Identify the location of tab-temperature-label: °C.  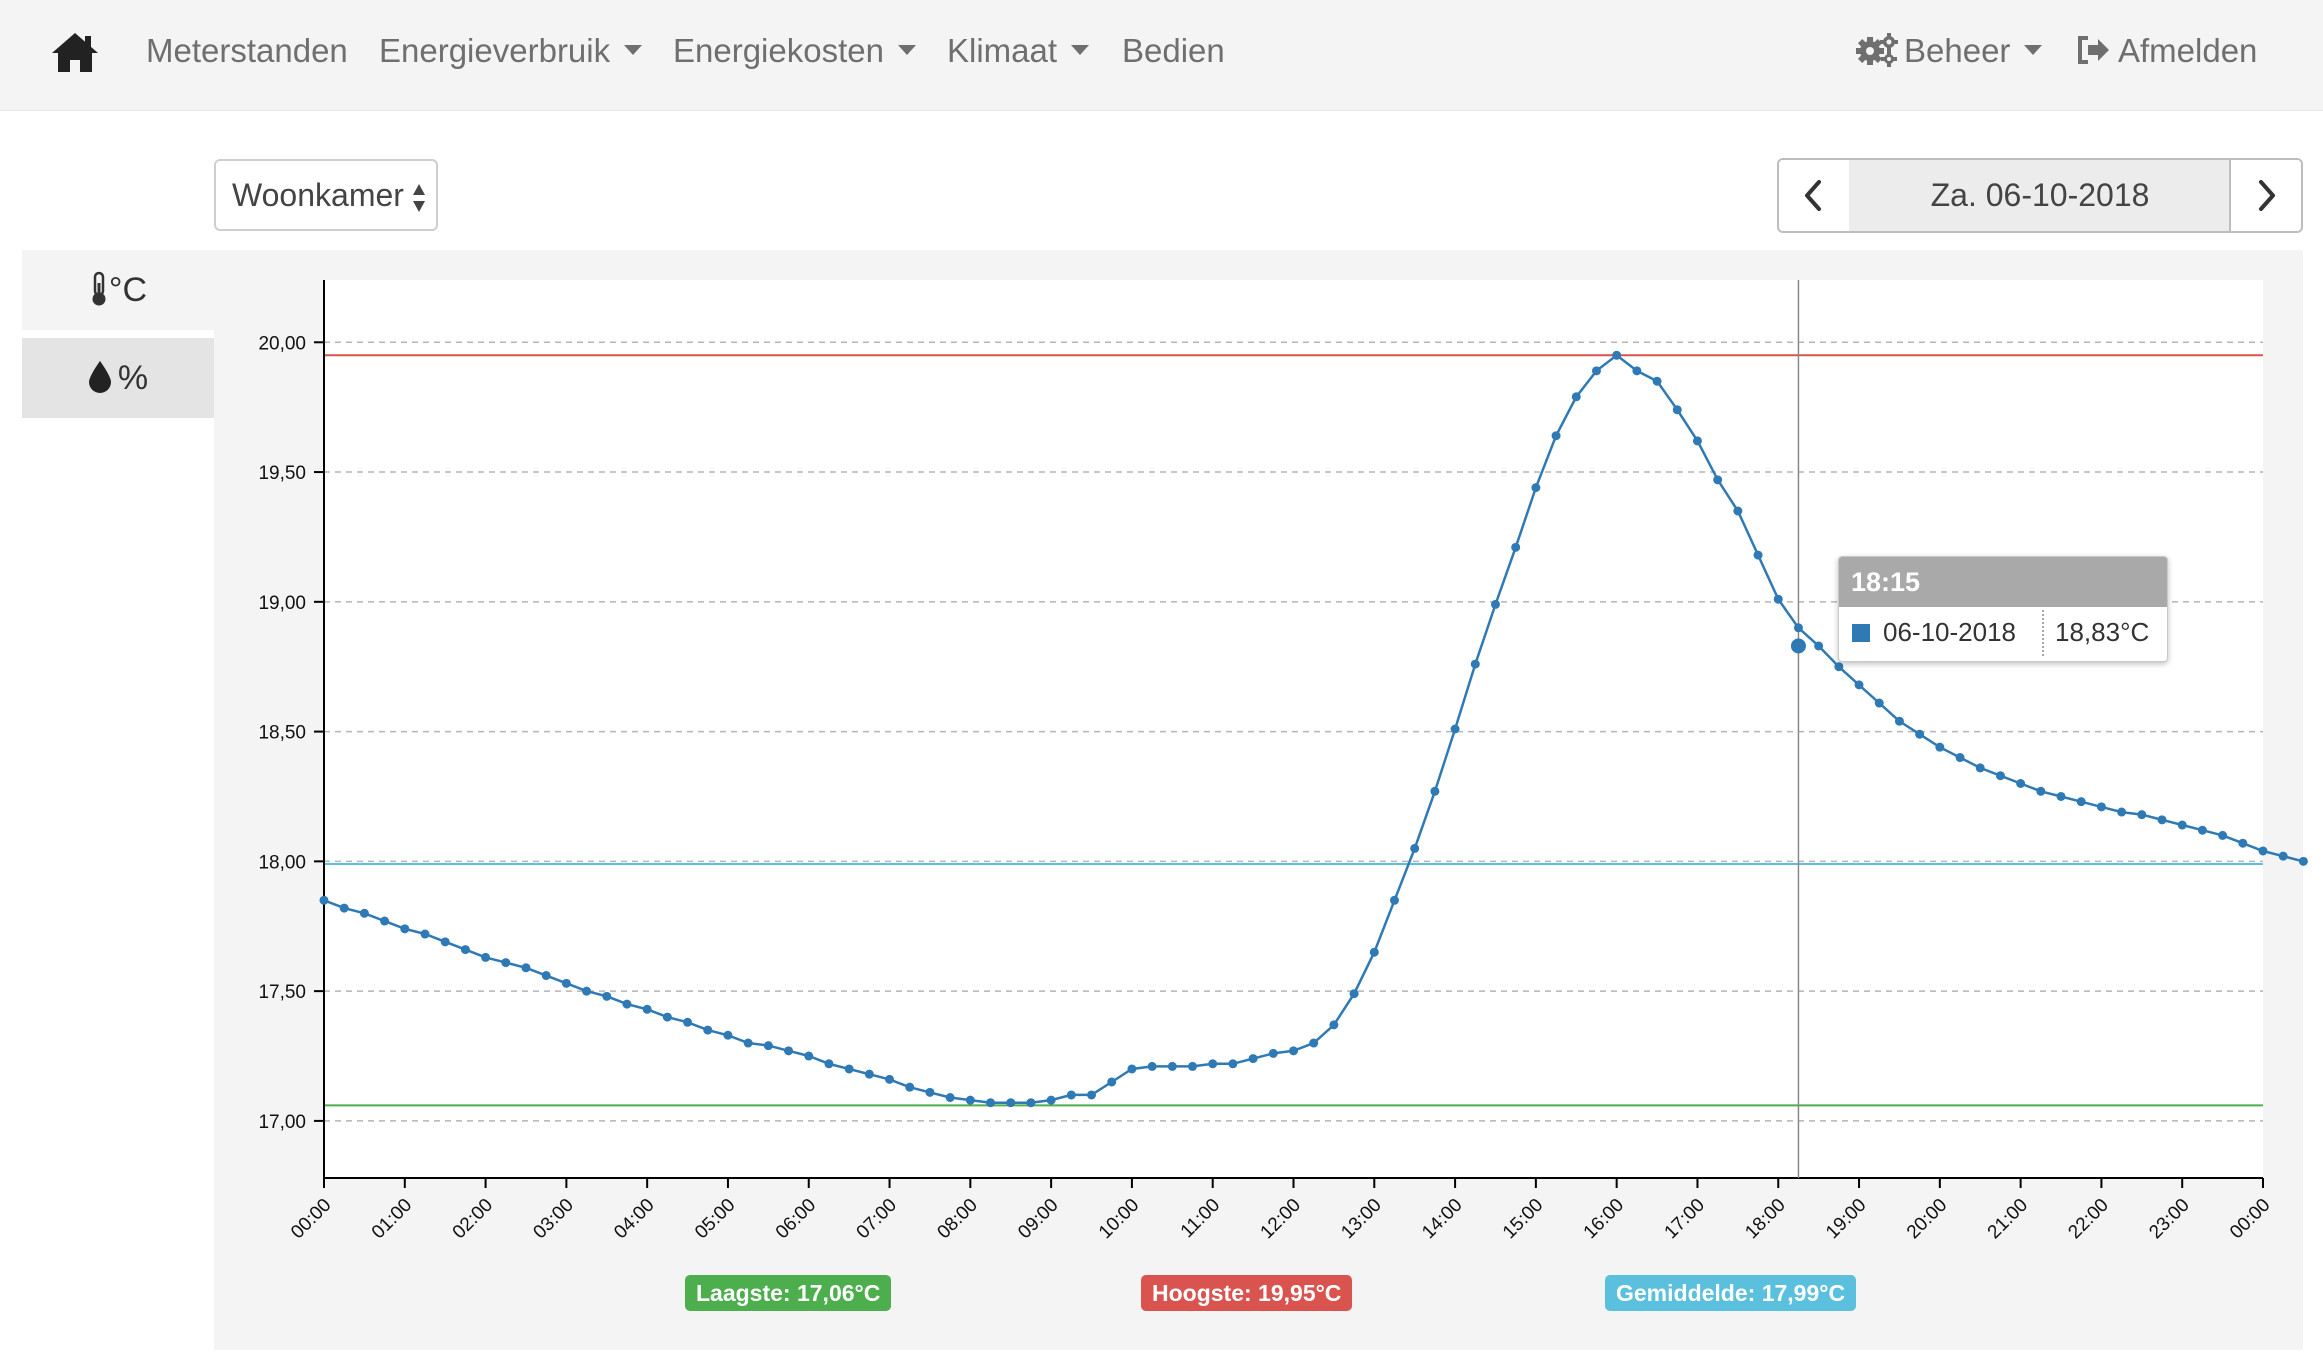
(128, 290).